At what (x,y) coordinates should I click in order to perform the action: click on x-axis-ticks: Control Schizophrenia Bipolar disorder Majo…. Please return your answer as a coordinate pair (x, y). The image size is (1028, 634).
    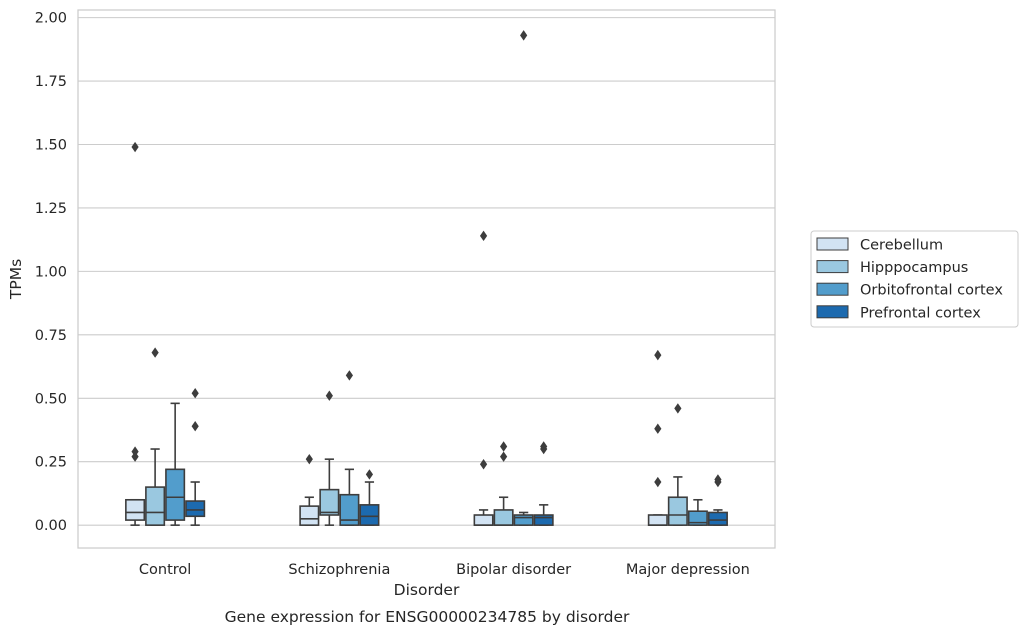
    Looking at the image, I should click on (444, 570).